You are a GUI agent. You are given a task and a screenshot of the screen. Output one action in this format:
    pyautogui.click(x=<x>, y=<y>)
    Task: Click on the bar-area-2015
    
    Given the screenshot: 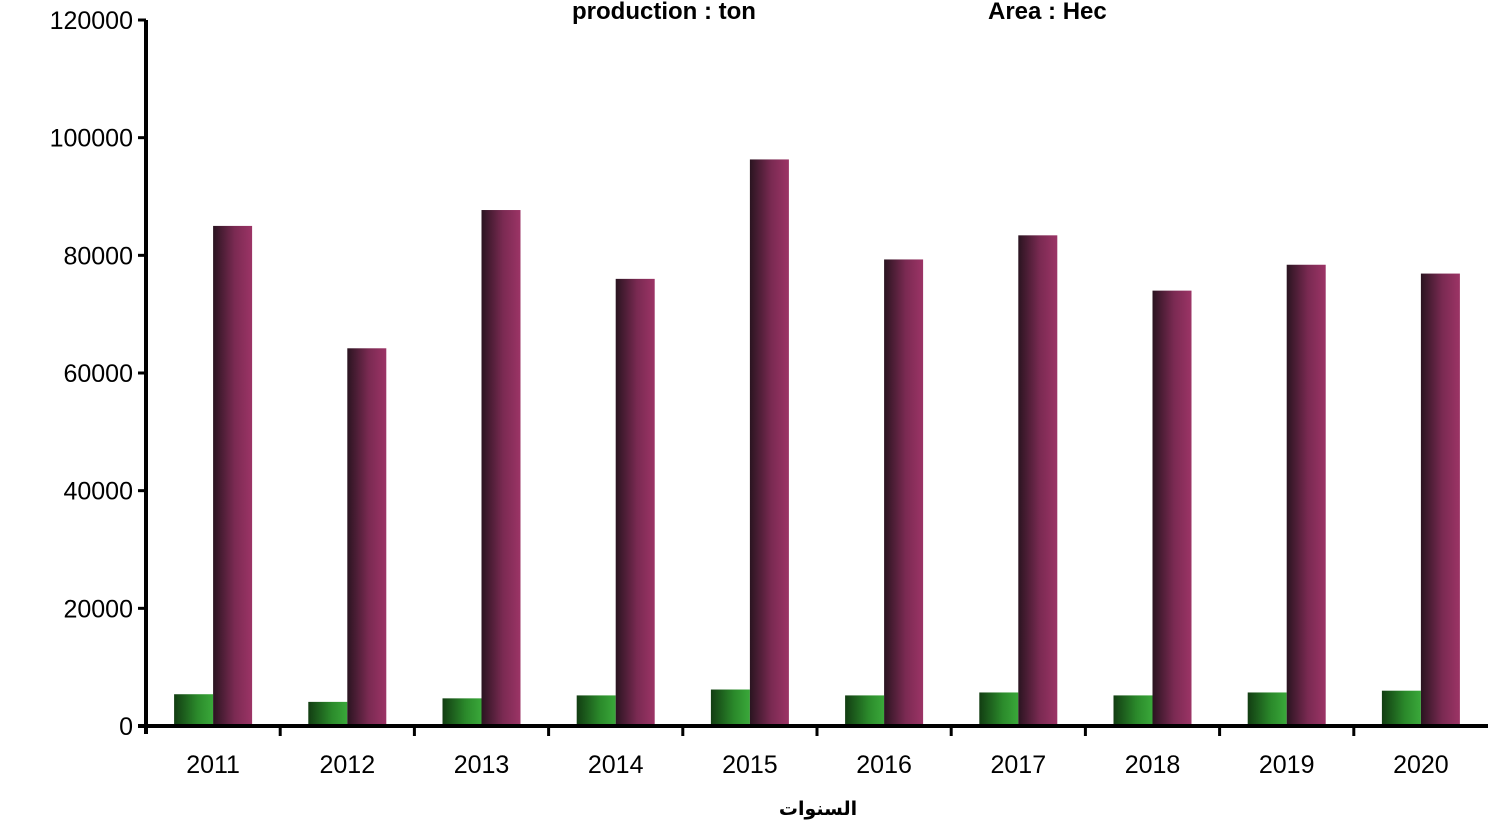 What is the action you would take?
    pyautogui.click(x=730, y=708)
    